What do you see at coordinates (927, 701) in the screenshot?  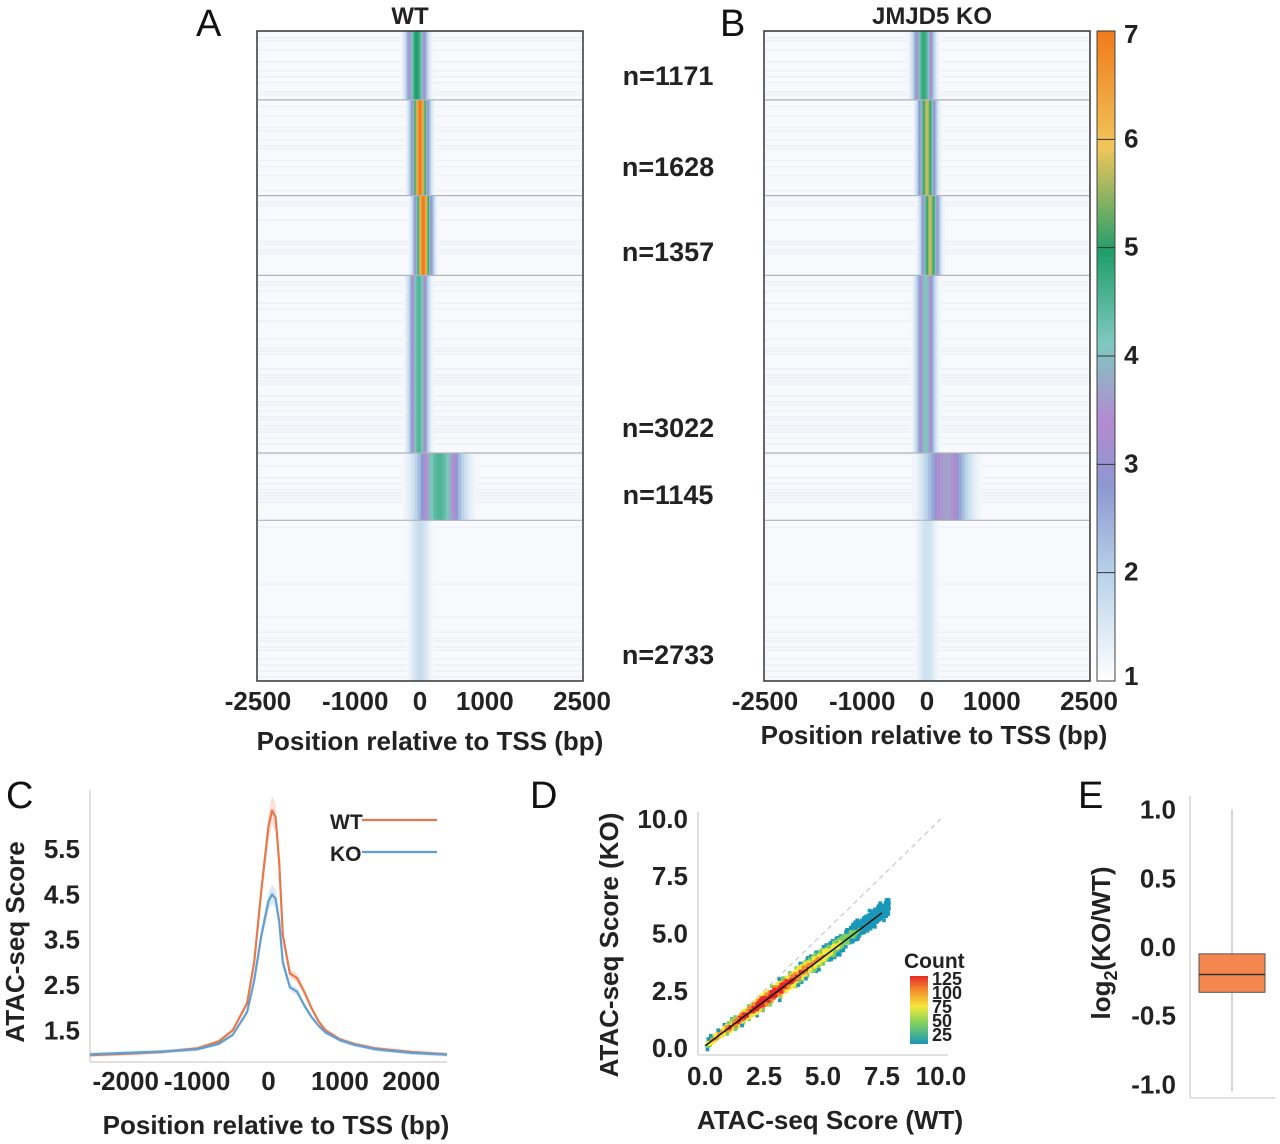 I see `heatmap-x-tick: 0` at bounding box center [927, 701].